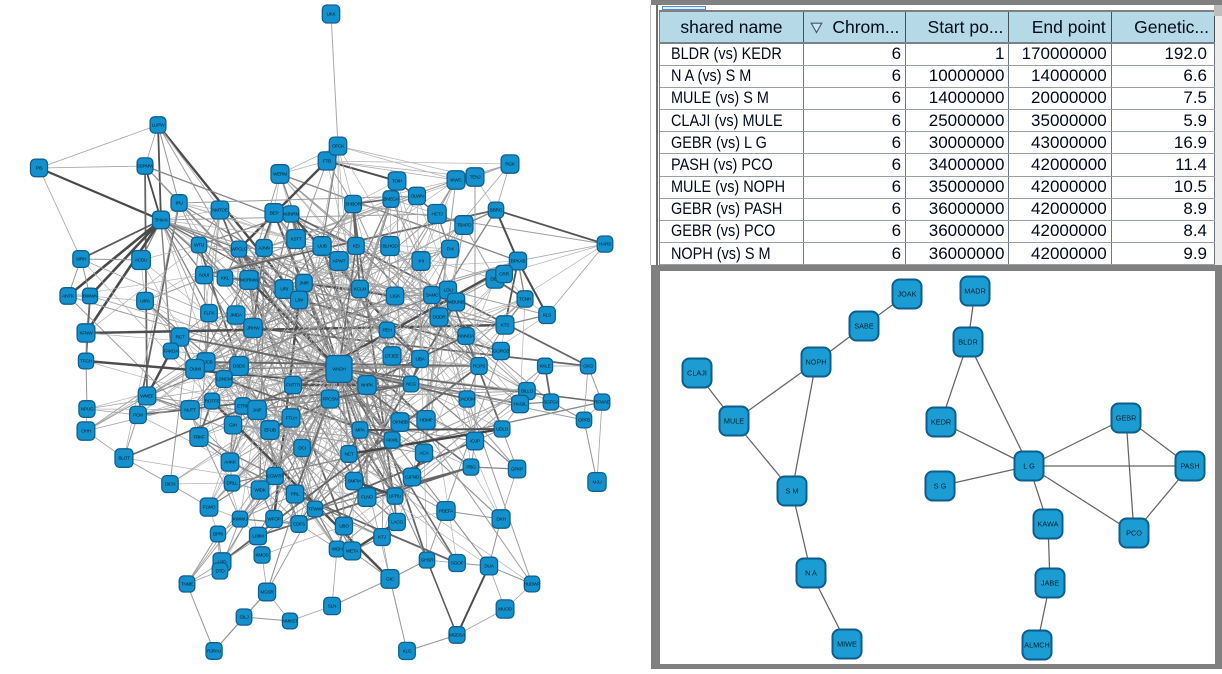  I want to click on svg-text: IHI, so click(420, 262).